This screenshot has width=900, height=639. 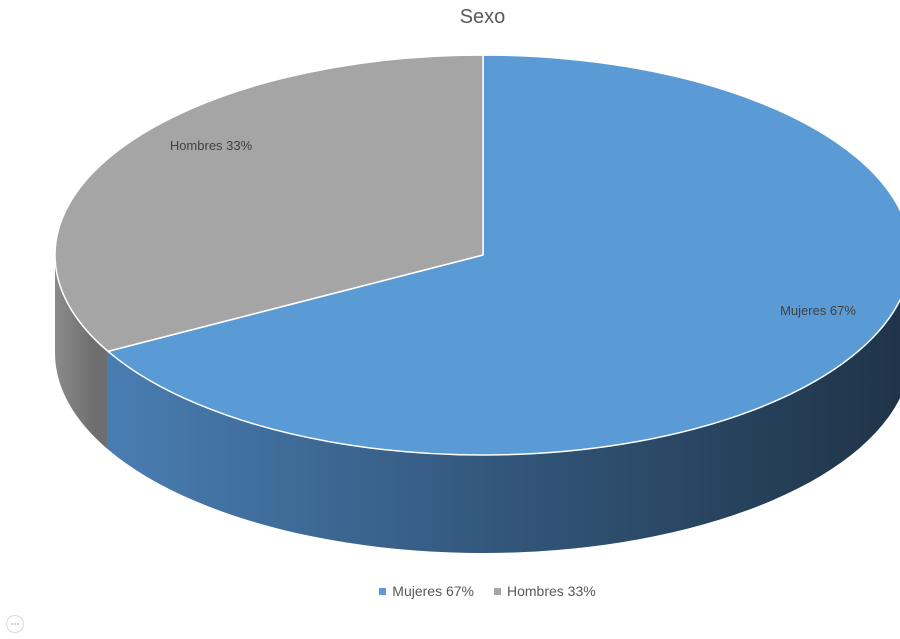 I want to click on legend: Mujeres 67% Hombres 33%, so click(x=450, y=591).